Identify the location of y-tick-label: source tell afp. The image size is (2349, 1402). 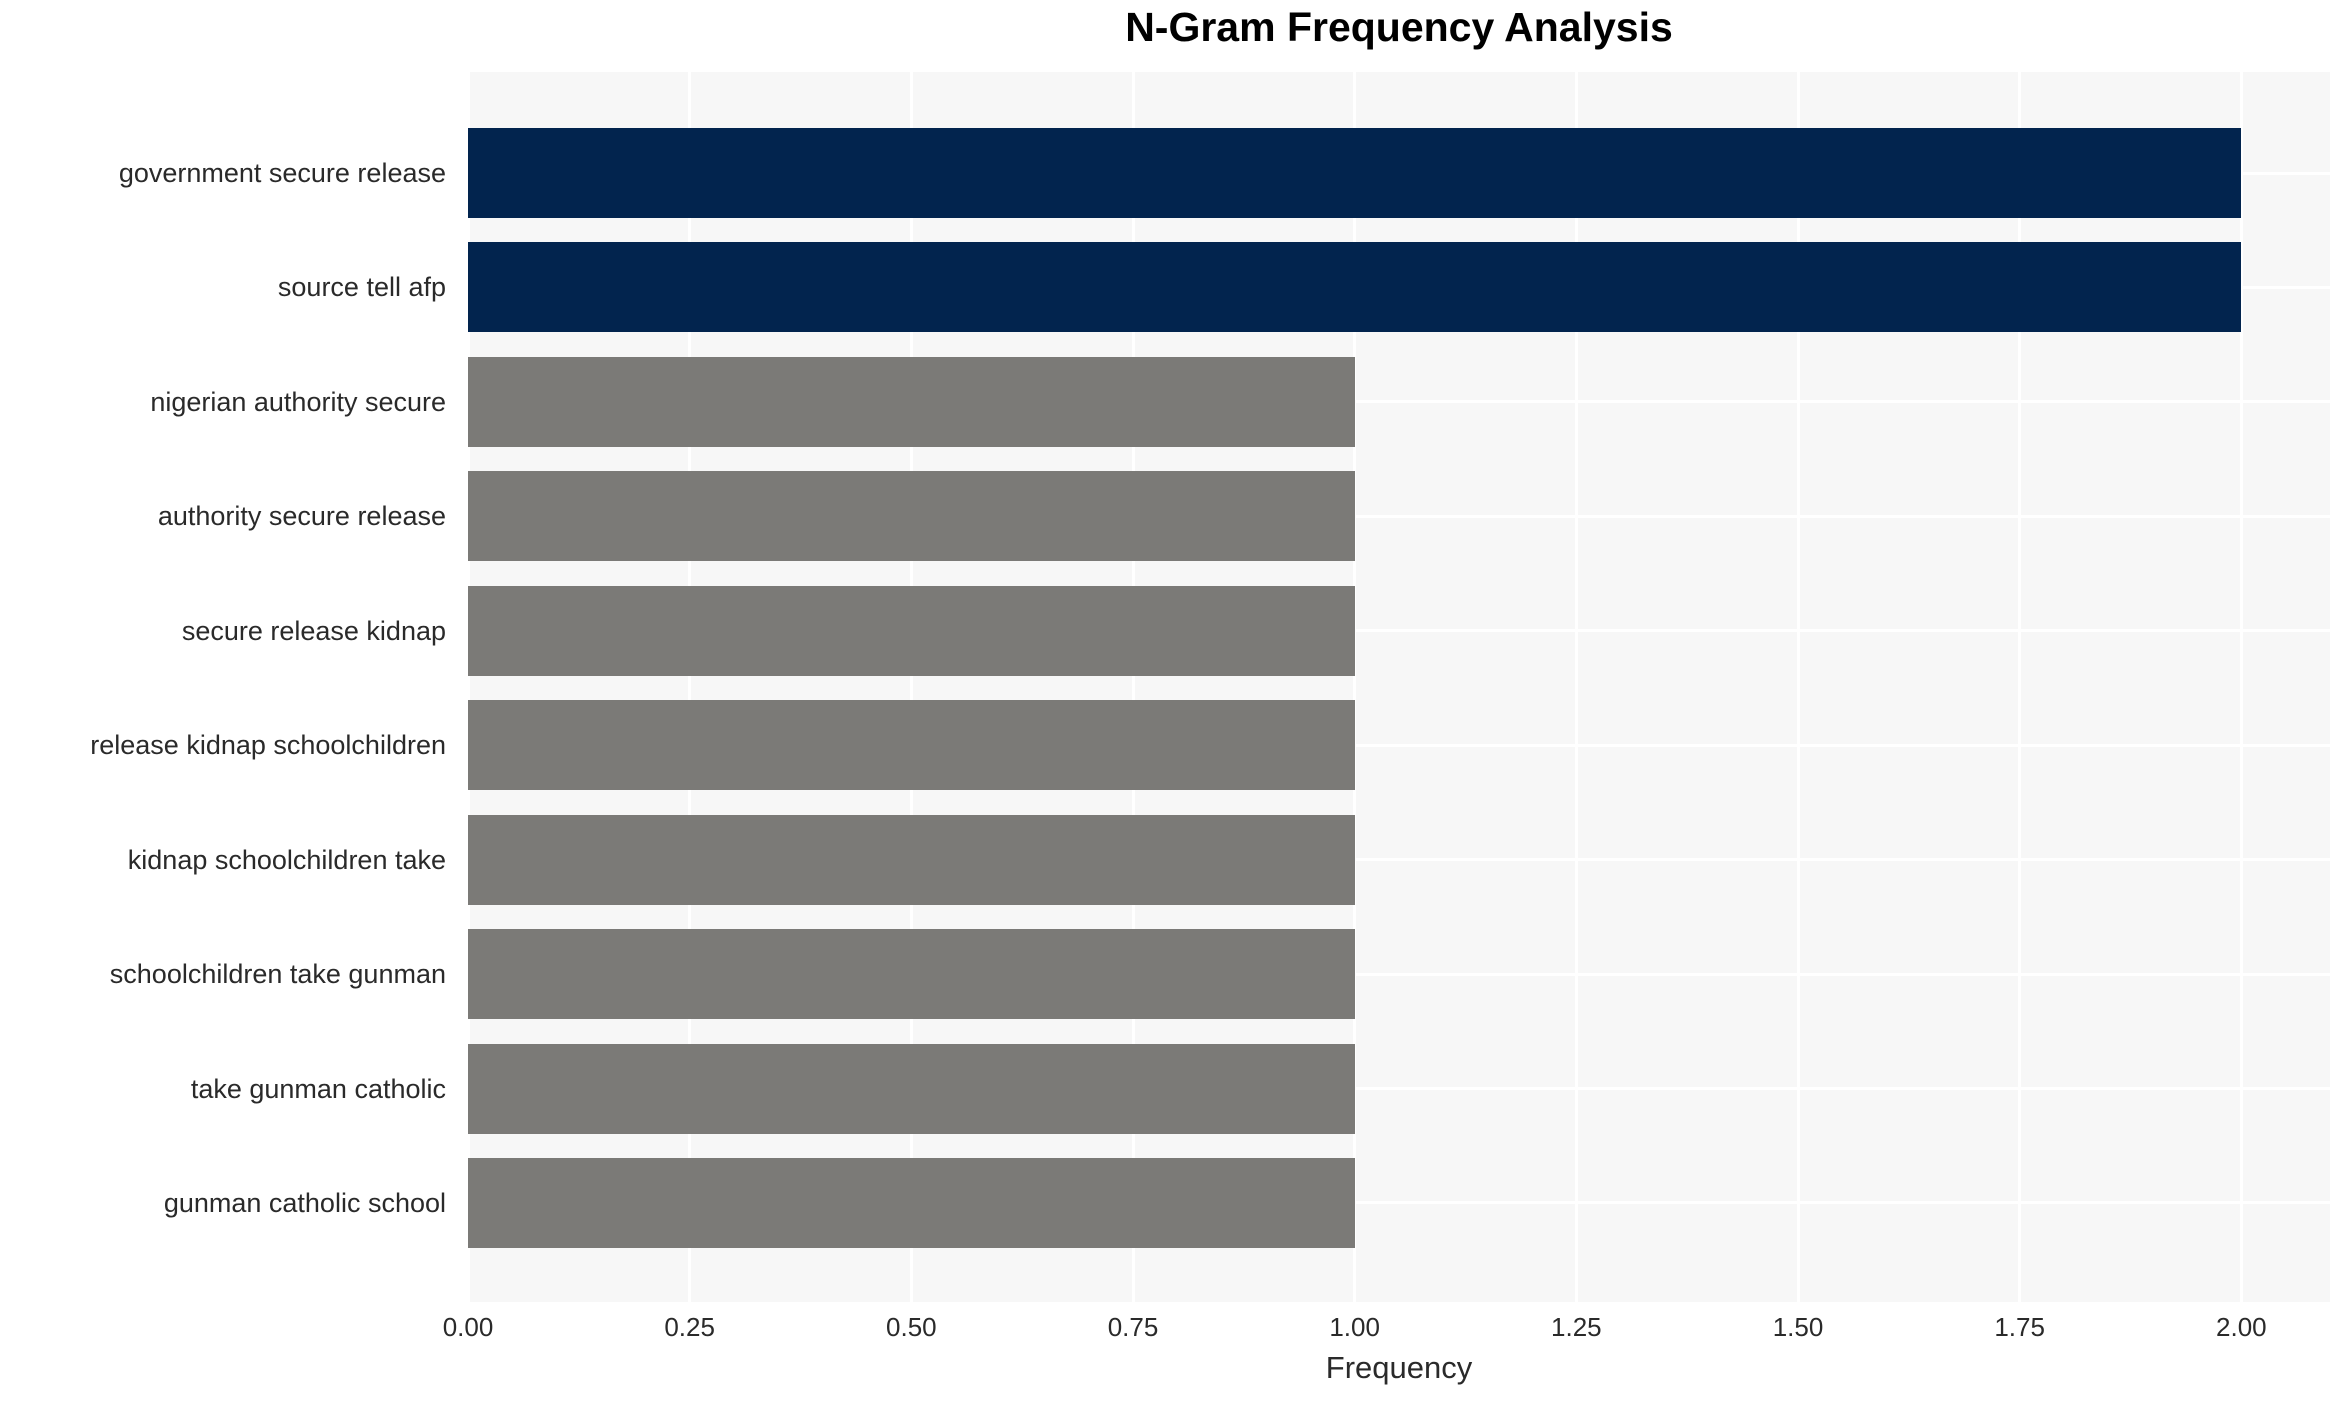
(361, 287).